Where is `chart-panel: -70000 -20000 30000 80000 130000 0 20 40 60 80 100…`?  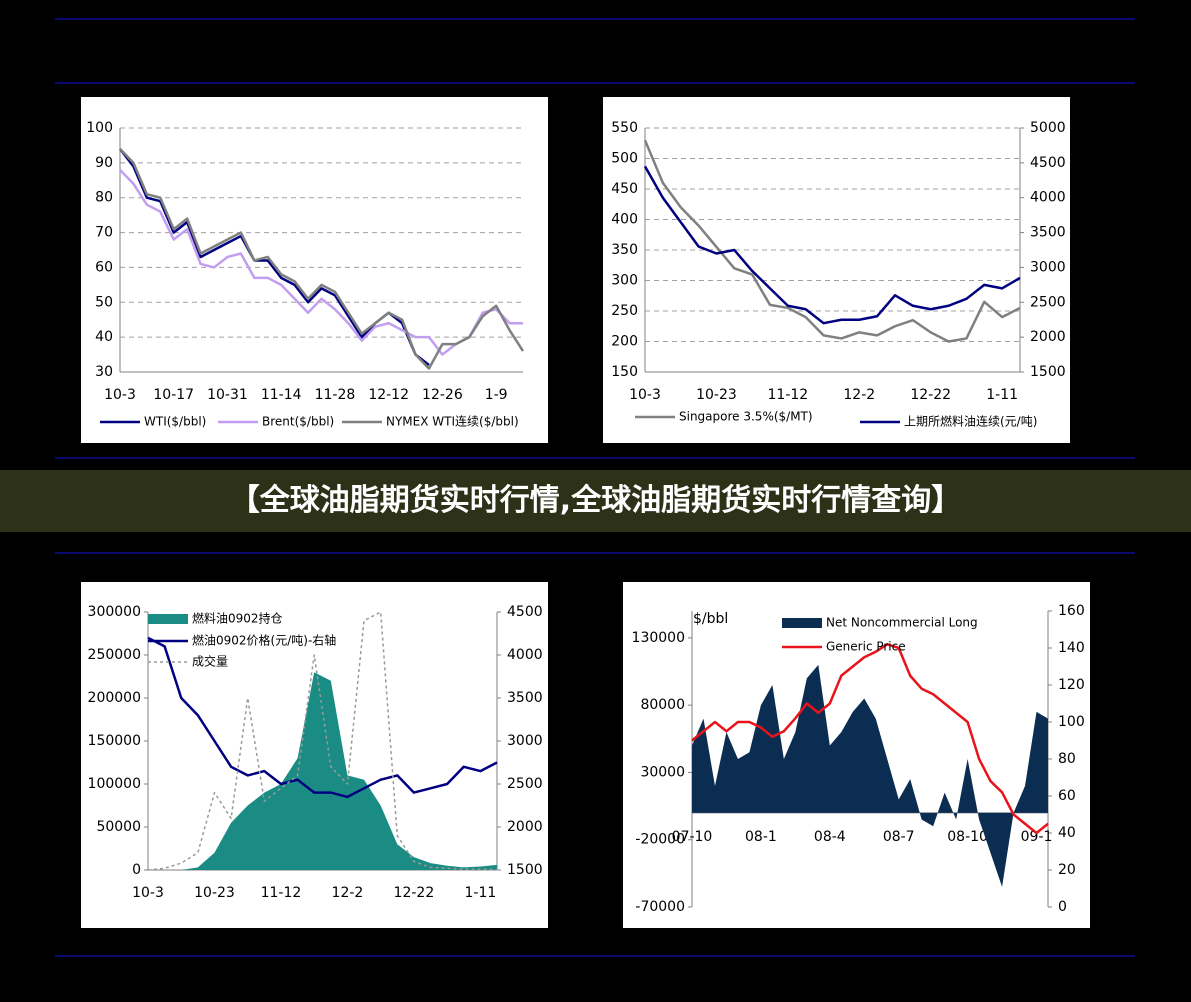 chart-panel: -70000 -20000 30000 80000 130000 0 20 40 60 80 100… is located at coordinates (856, 755).